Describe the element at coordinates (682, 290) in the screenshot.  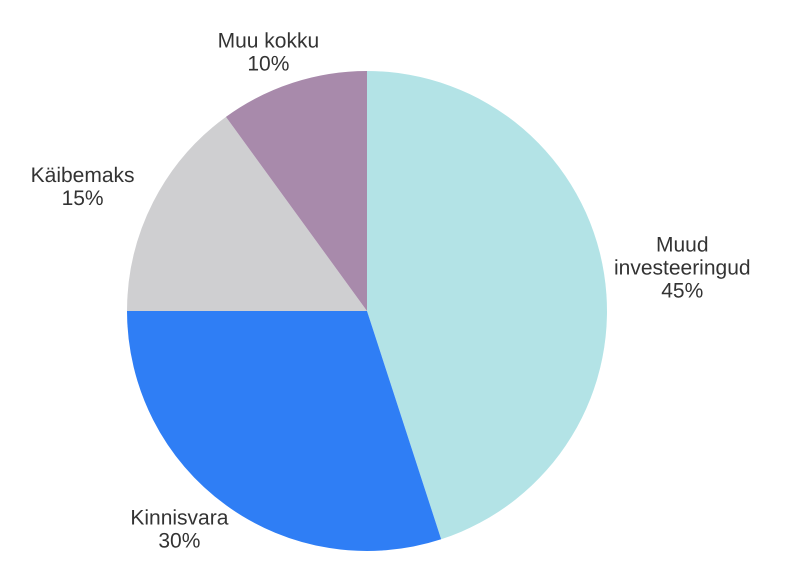
I see `data-label: 45%` at that location.